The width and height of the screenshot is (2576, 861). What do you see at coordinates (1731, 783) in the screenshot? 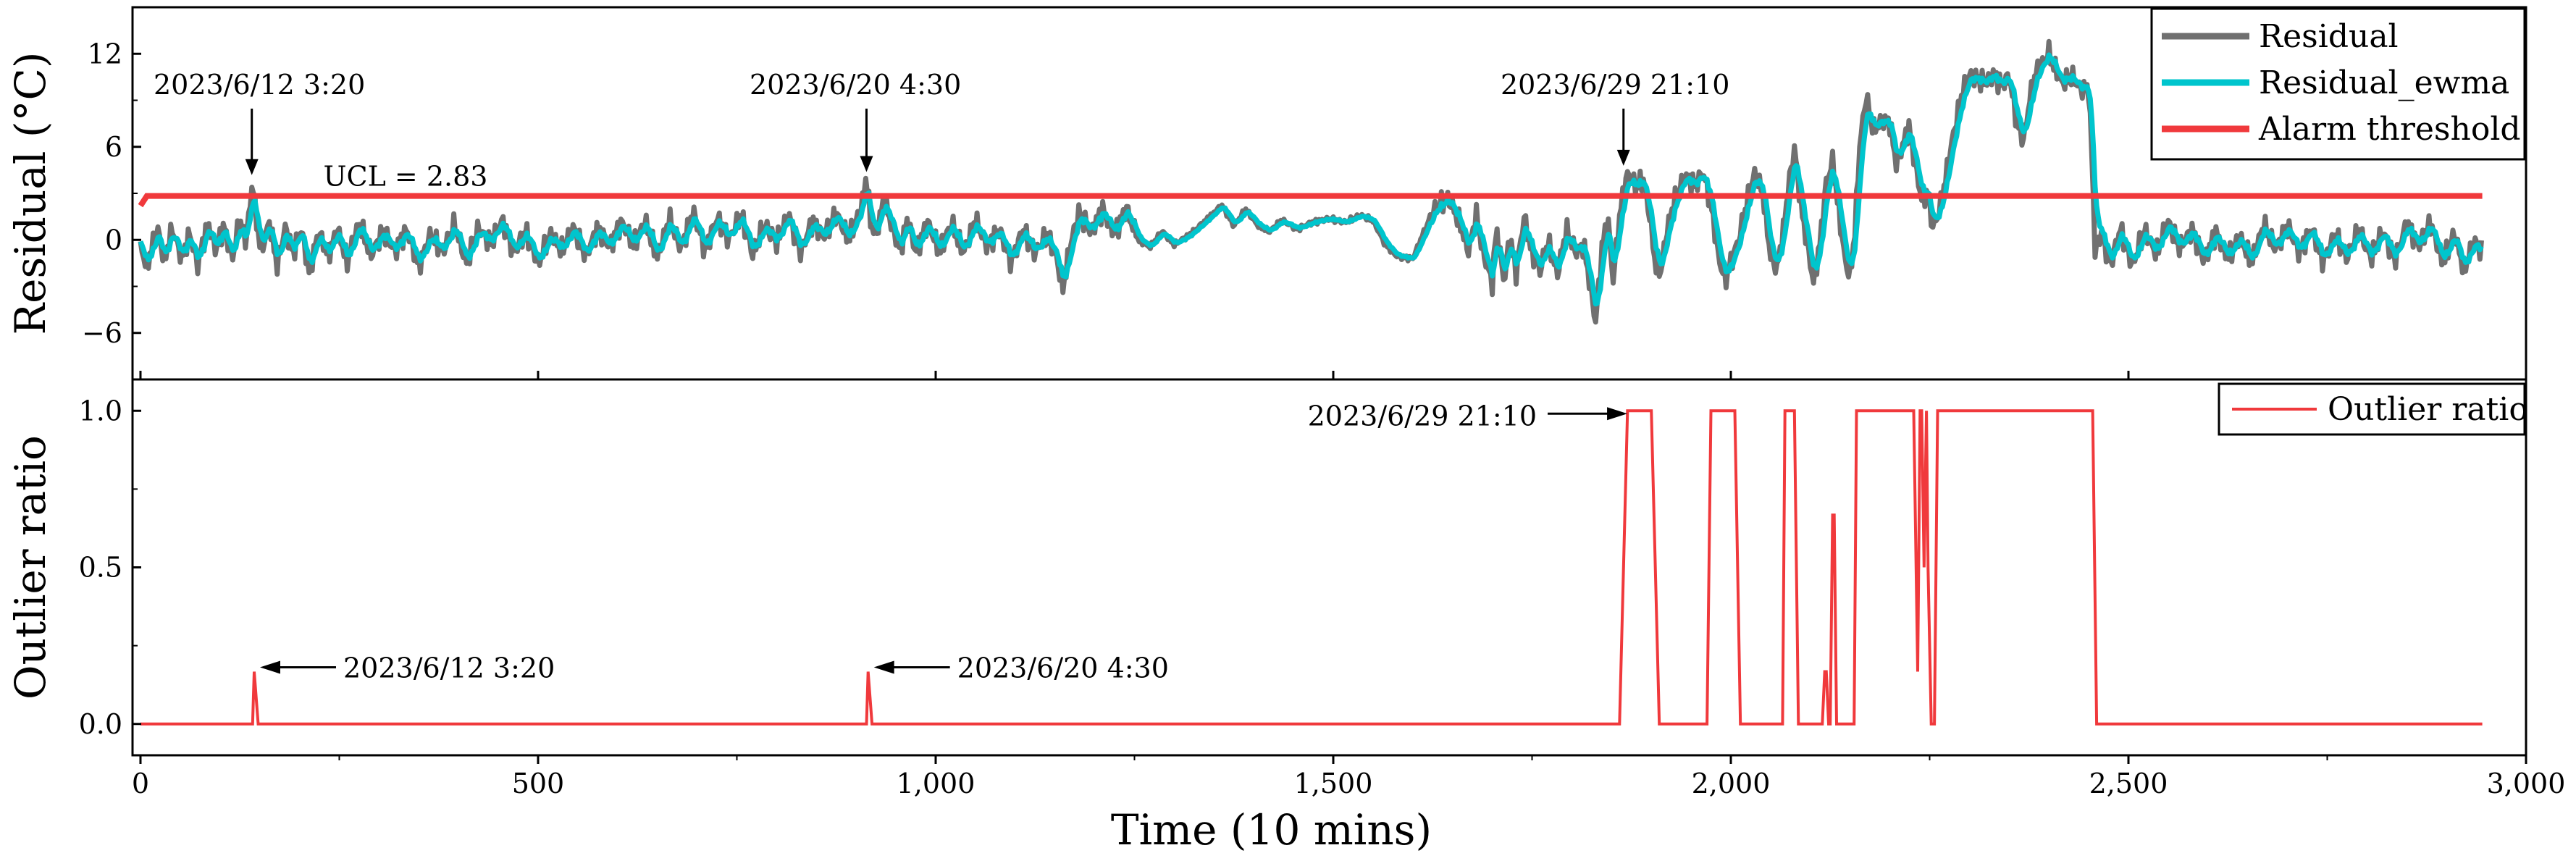
I see `x-tick-label: 2,000` at bounding box center [1731, 783].